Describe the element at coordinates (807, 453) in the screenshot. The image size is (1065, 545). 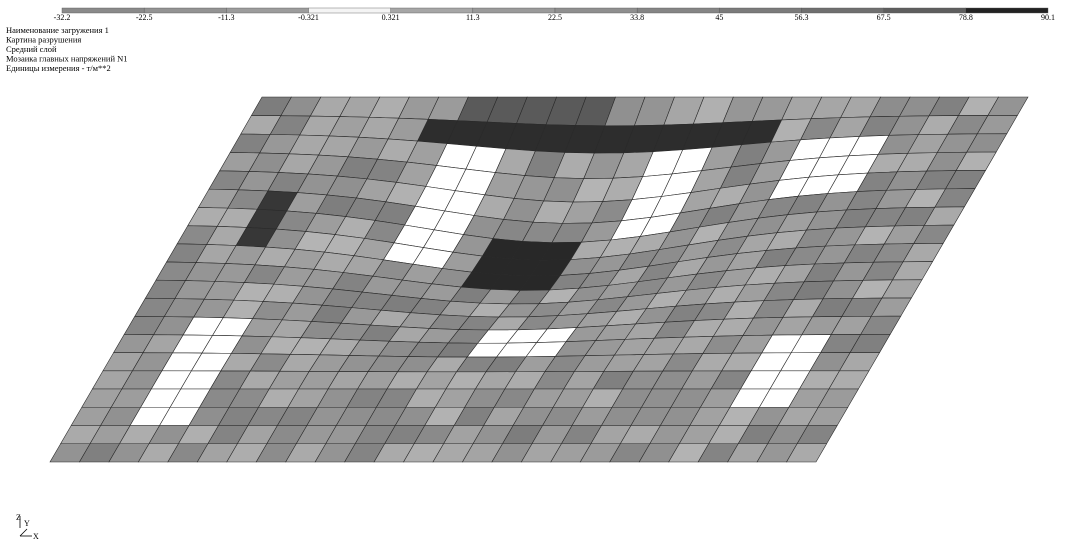
I see `mesh-cell` at that location.